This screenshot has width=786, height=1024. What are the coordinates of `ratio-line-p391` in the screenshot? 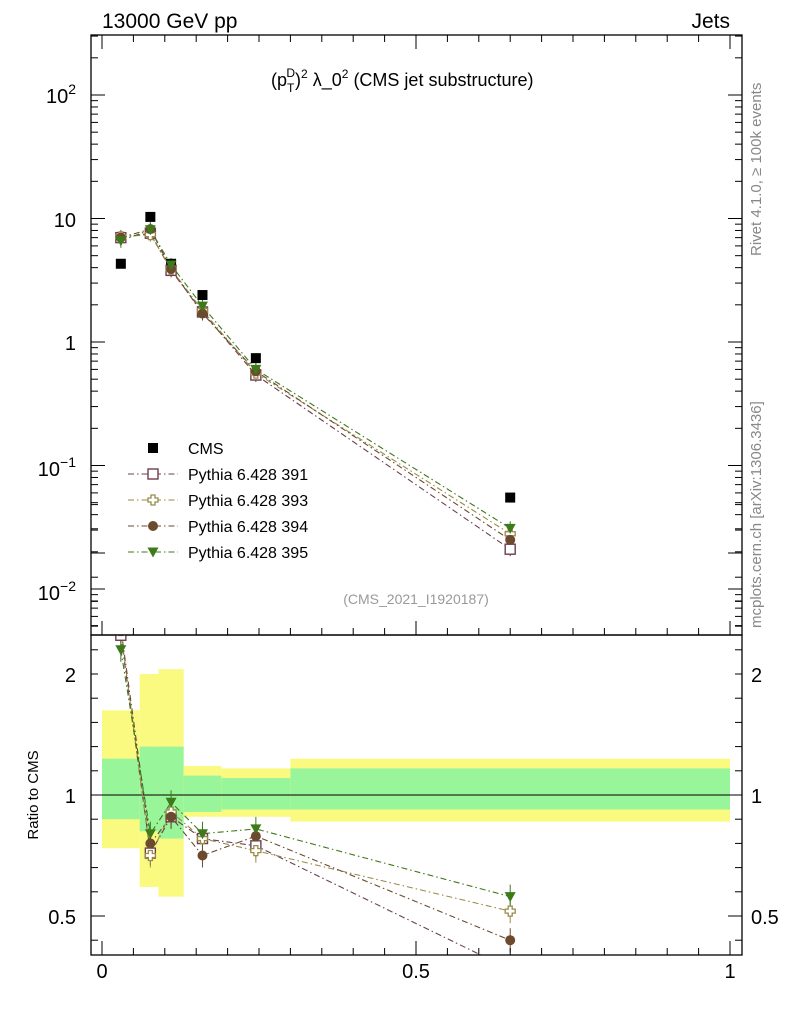 It's located at (301, 795).